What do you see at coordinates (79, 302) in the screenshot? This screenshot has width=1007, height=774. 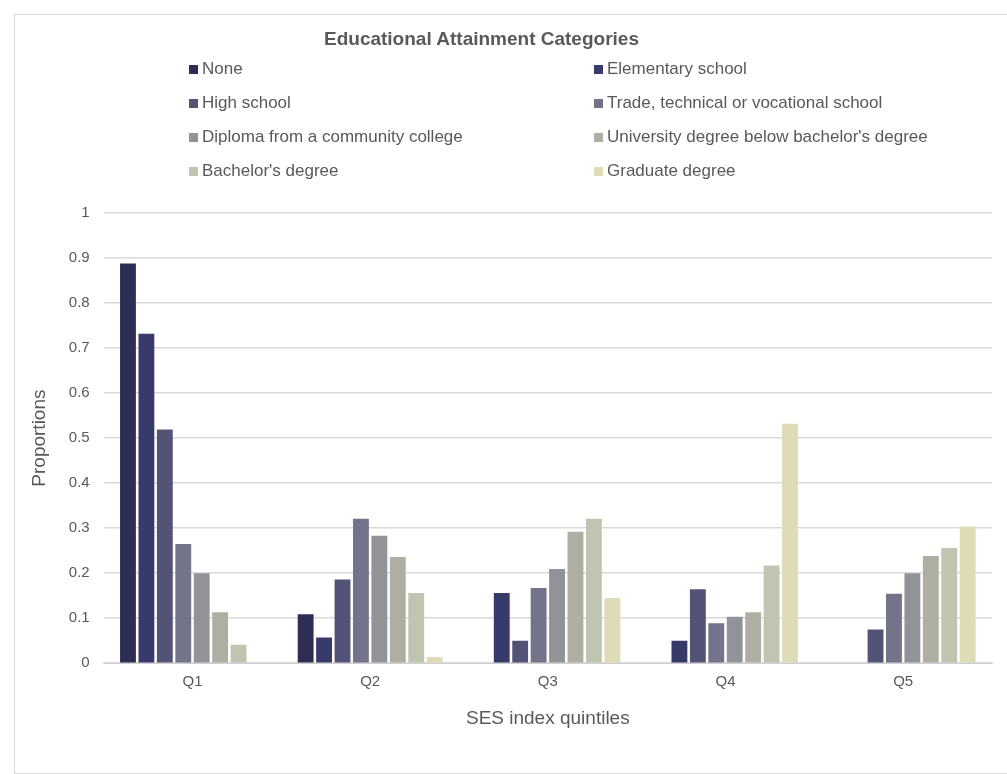 I see `y-tick-label: 0.8` at bounding box center [79, 302].